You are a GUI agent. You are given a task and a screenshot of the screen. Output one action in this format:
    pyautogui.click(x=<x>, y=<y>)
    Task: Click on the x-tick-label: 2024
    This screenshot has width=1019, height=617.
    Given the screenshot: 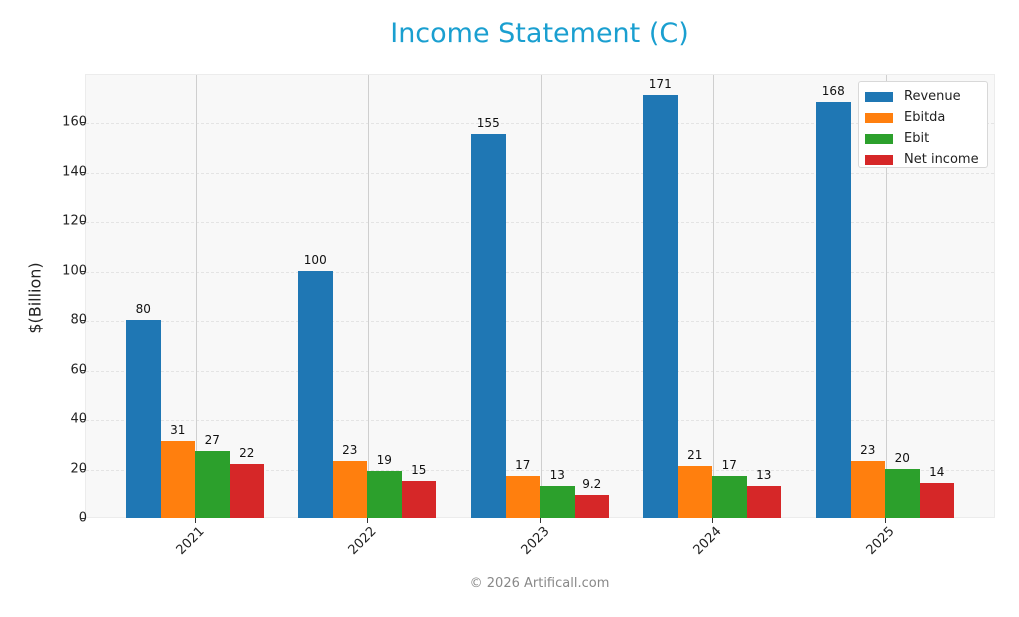 What is the action you would take?
    pyautogui.click(x=707, y=541)
    